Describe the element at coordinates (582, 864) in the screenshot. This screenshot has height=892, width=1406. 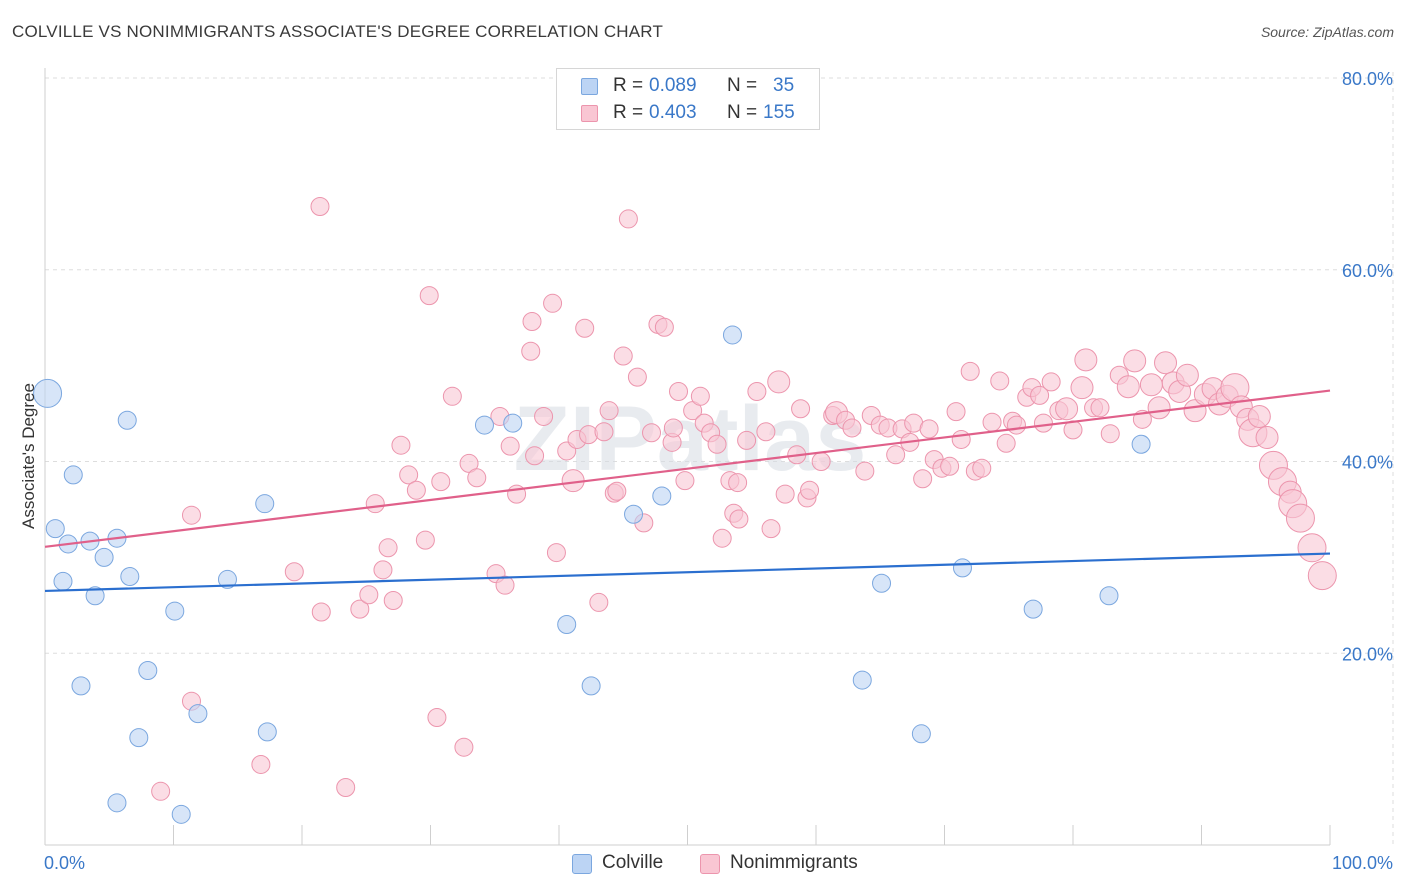
I see `colville-legend-swatch` at that location.